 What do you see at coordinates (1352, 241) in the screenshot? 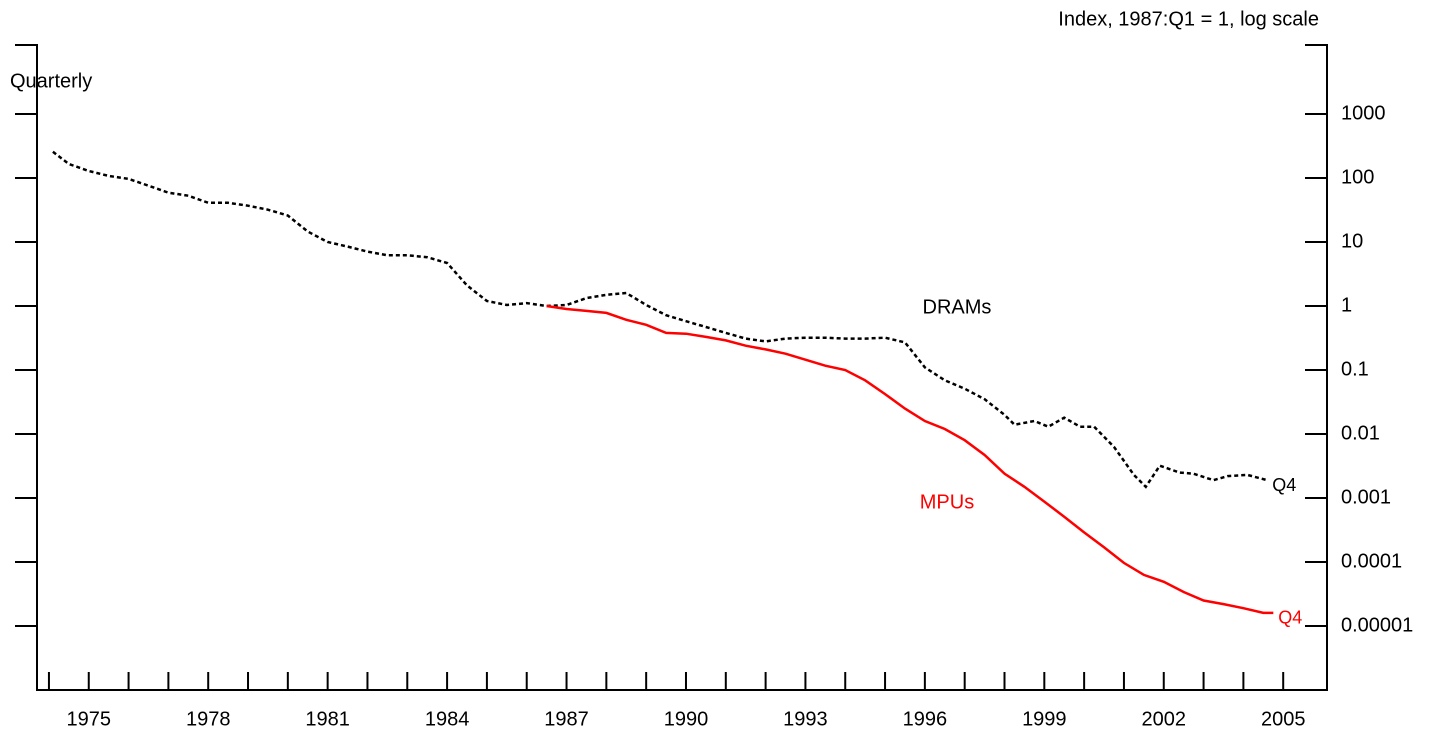
I see `y-tick-label: 10` at bounding box center [1352, 241].